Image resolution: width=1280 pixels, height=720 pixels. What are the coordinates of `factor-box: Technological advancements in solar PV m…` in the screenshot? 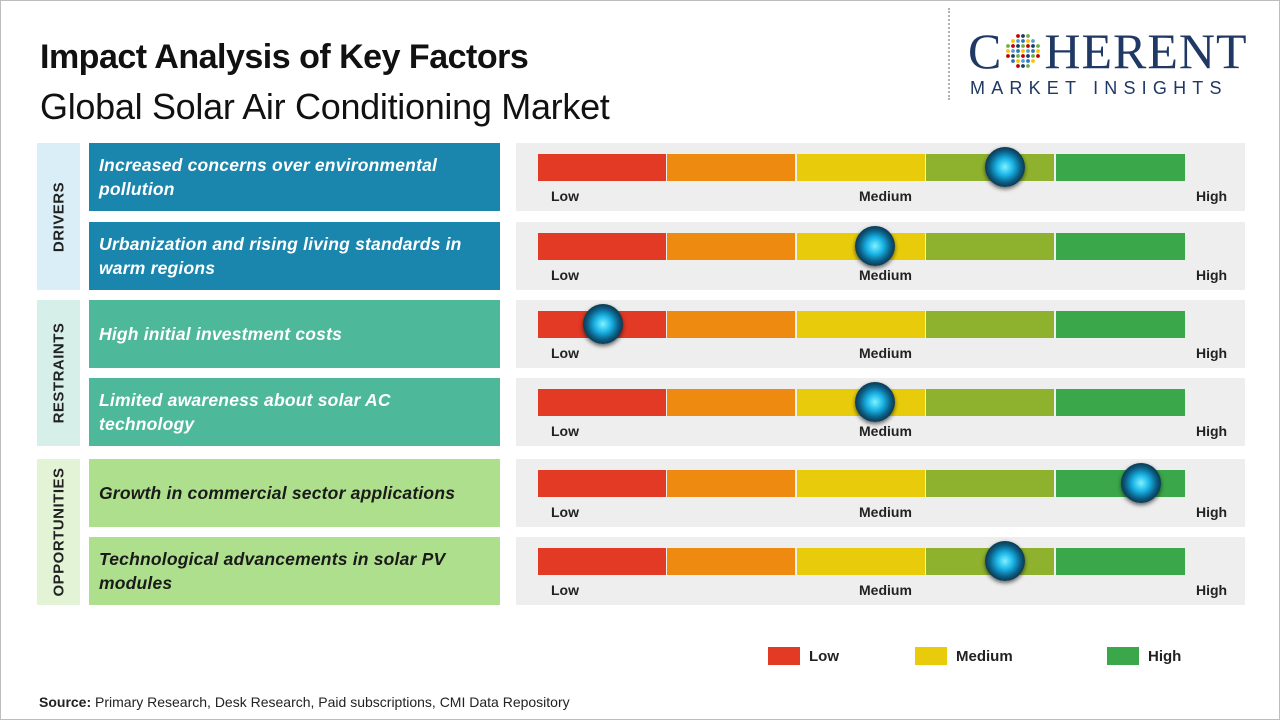 It's located at (294, 571).